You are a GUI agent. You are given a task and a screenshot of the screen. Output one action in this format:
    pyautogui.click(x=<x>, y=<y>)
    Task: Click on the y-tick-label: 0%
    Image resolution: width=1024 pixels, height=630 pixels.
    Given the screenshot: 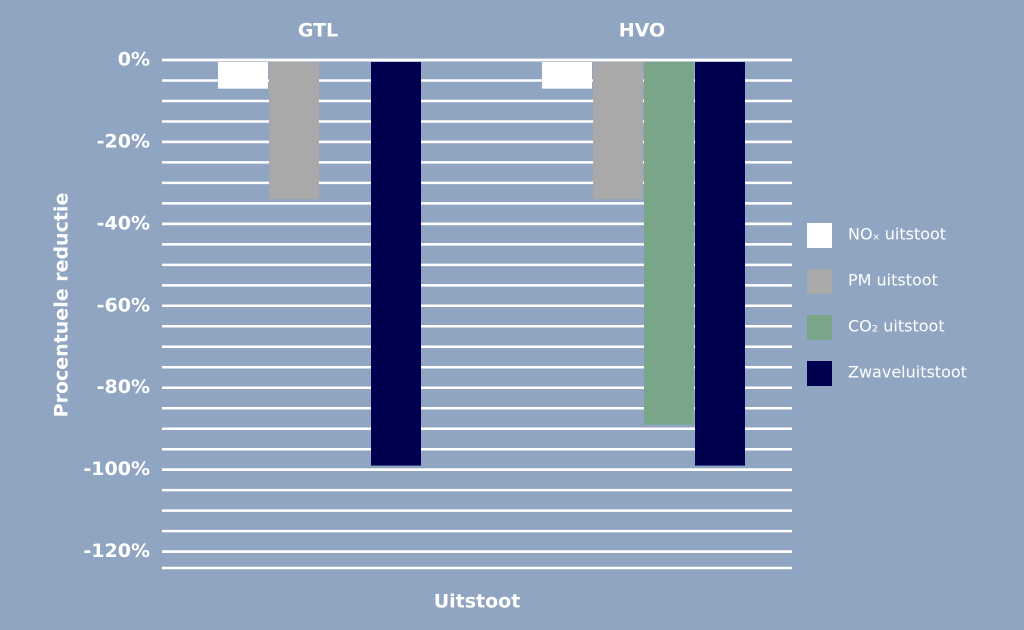 What is the action you would take?
    pyautogui.click(x=134, y=60)
    